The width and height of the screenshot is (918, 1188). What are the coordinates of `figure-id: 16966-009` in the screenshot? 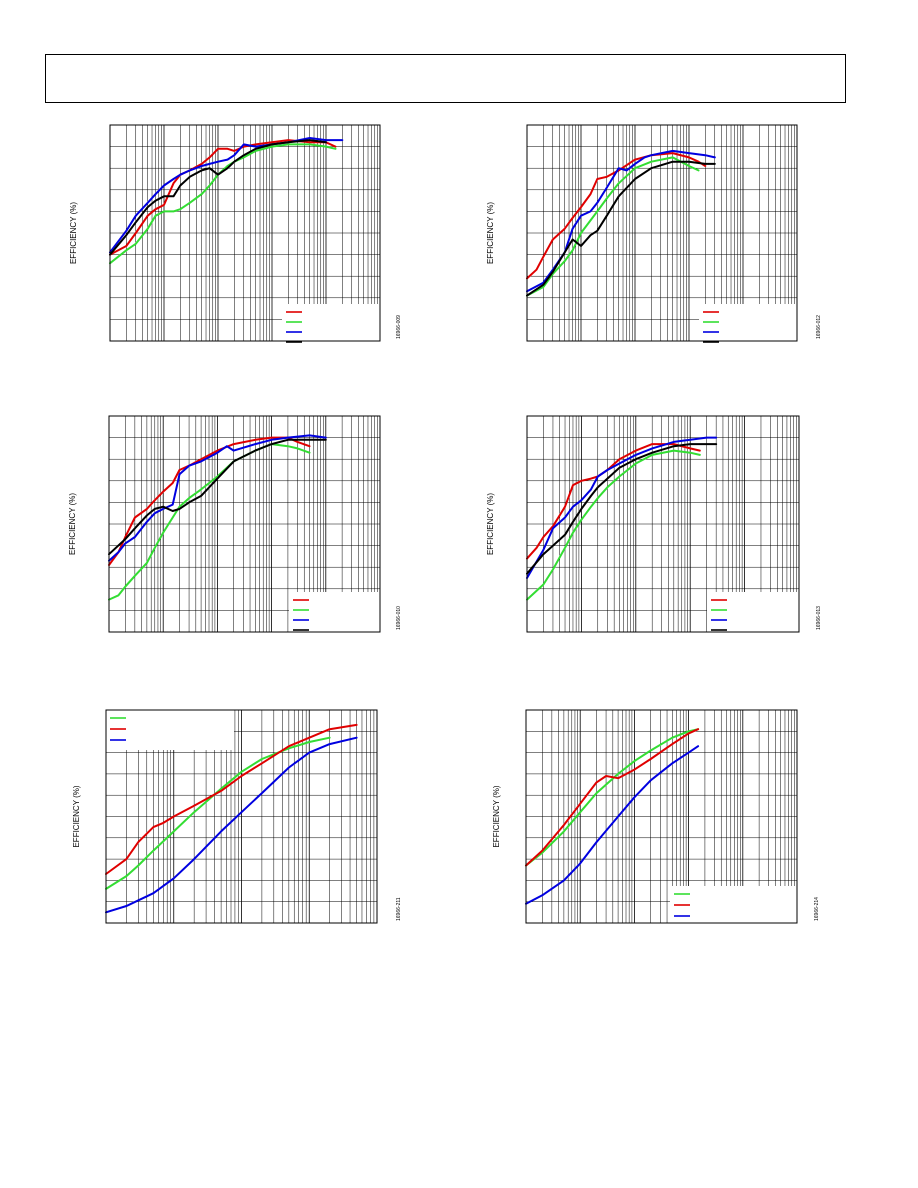 It's located at (399, 327).